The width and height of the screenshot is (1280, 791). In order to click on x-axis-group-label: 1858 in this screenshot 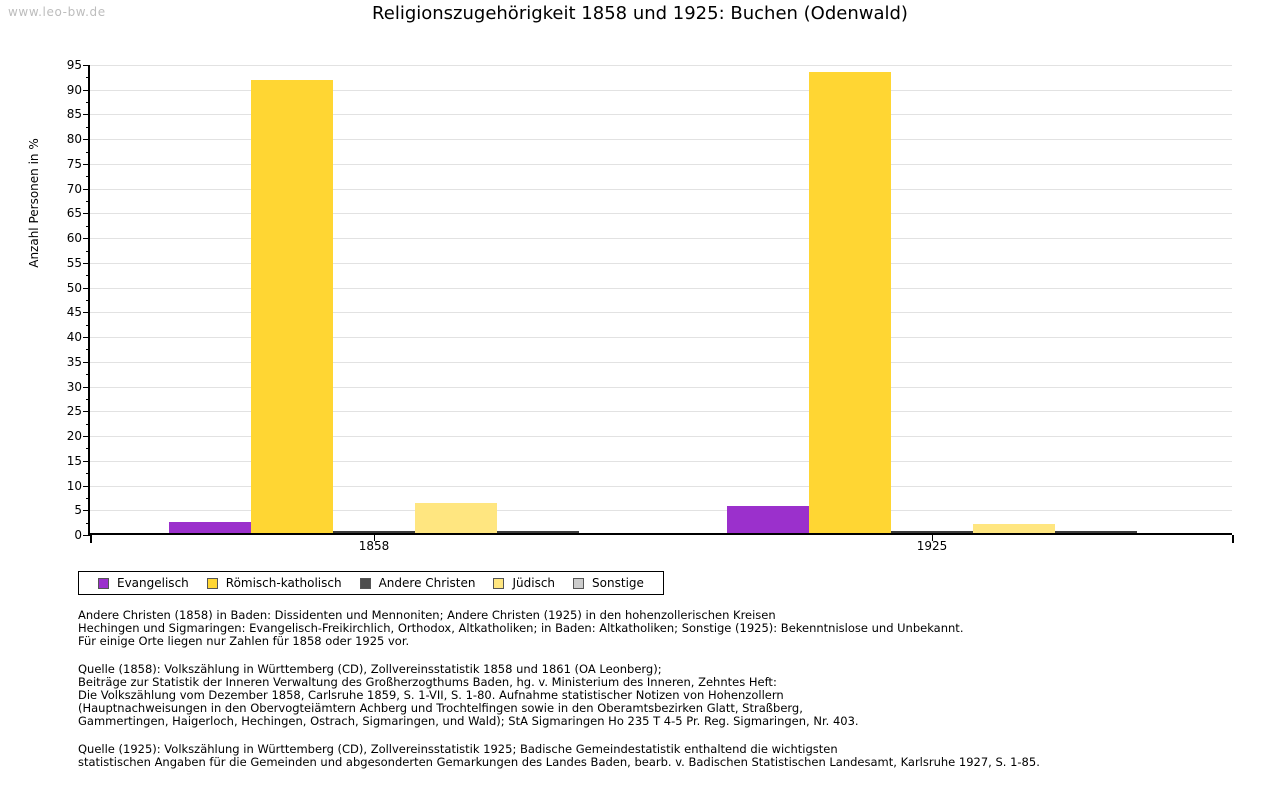, I will do `click(374, 546)`.